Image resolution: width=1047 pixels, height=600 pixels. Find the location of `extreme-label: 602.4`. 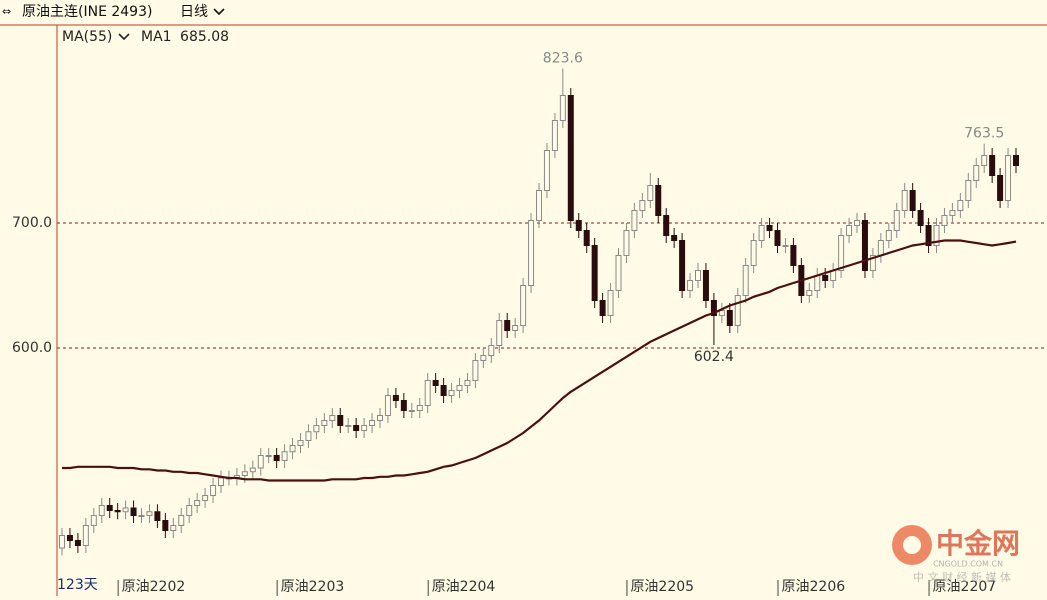

extreme-label: 602.4 is located at coordinates (714, 357).